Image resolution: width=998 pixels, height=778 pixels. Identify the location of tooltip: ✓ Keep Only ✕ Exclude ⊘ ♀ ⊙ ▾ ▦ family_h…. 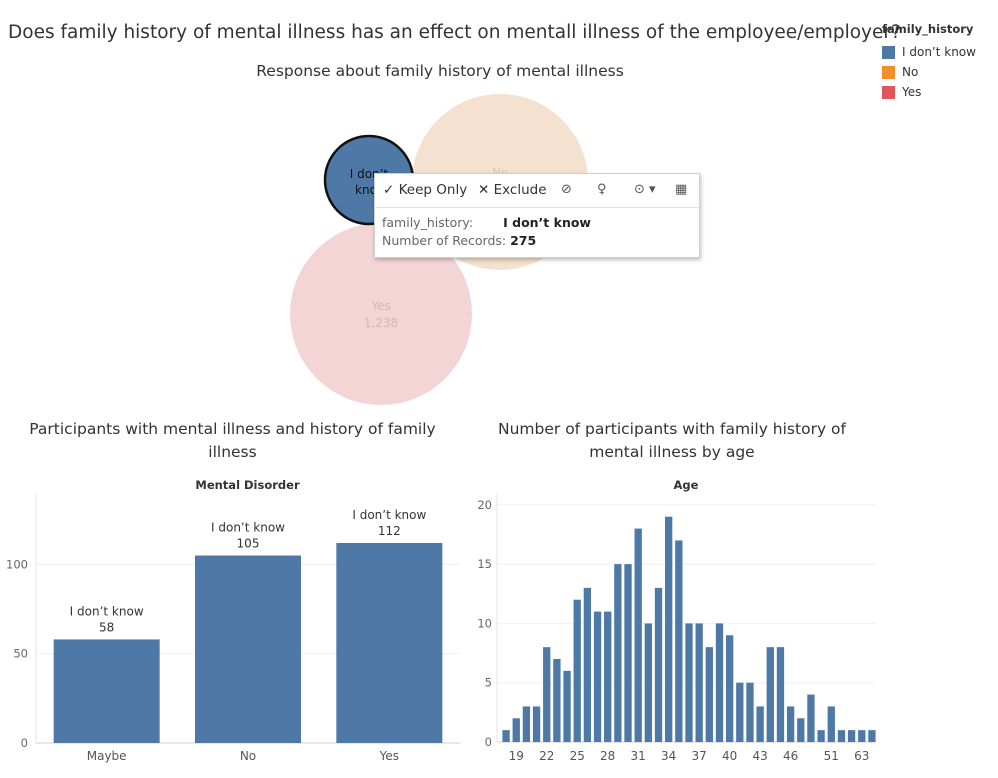
(537, 215).